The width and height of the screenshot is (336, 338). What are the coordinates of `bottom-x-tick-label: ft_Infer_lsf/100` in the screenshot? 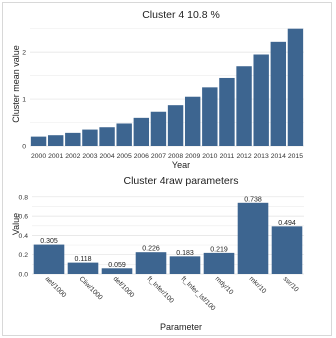 It's located at (198, 293).